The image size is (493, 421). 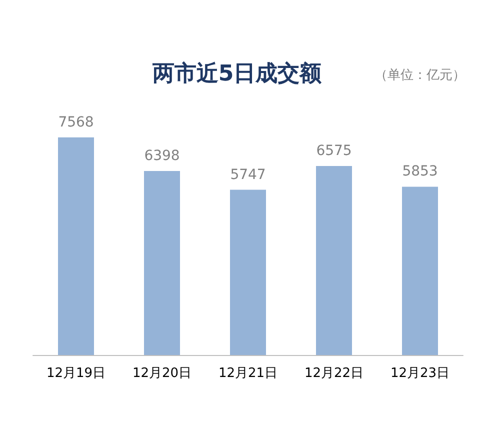 I want to click on chart-subtitle: （单位：亿元）, so click(x=420, y=75).